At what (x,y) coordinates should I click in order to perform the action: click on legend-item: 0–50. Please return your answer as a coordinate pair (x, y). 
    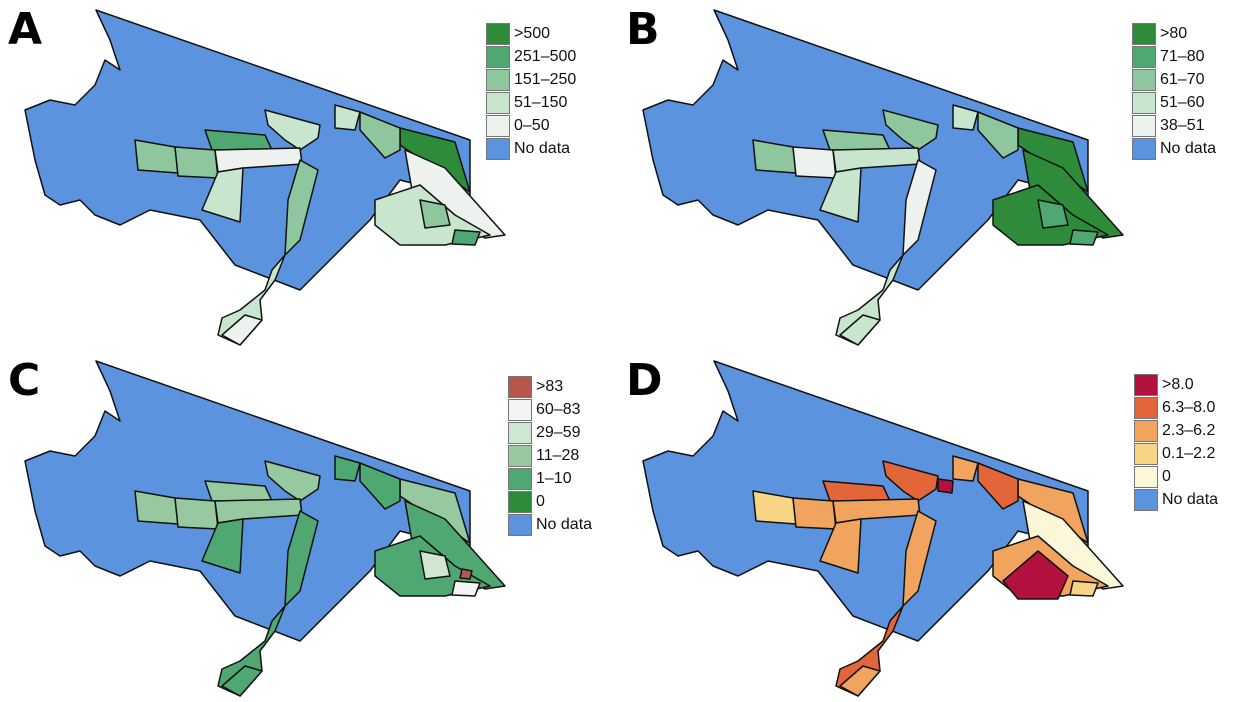
    Looking at the image, I should click on (531, 125).